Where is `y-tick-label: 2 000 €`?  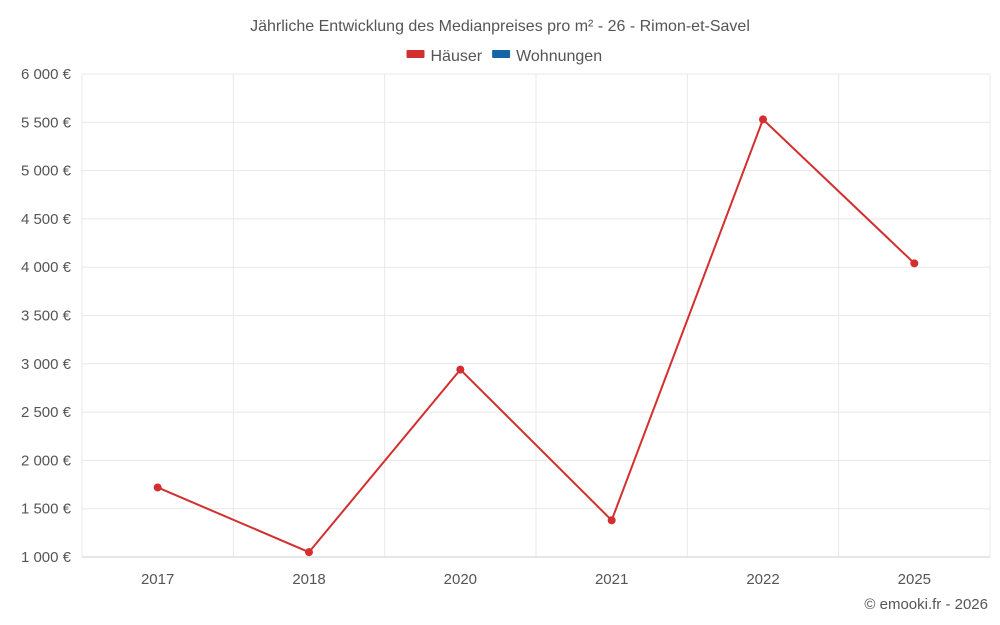
y-tick-label: 2 000 € is located at coordinates (46, 460).